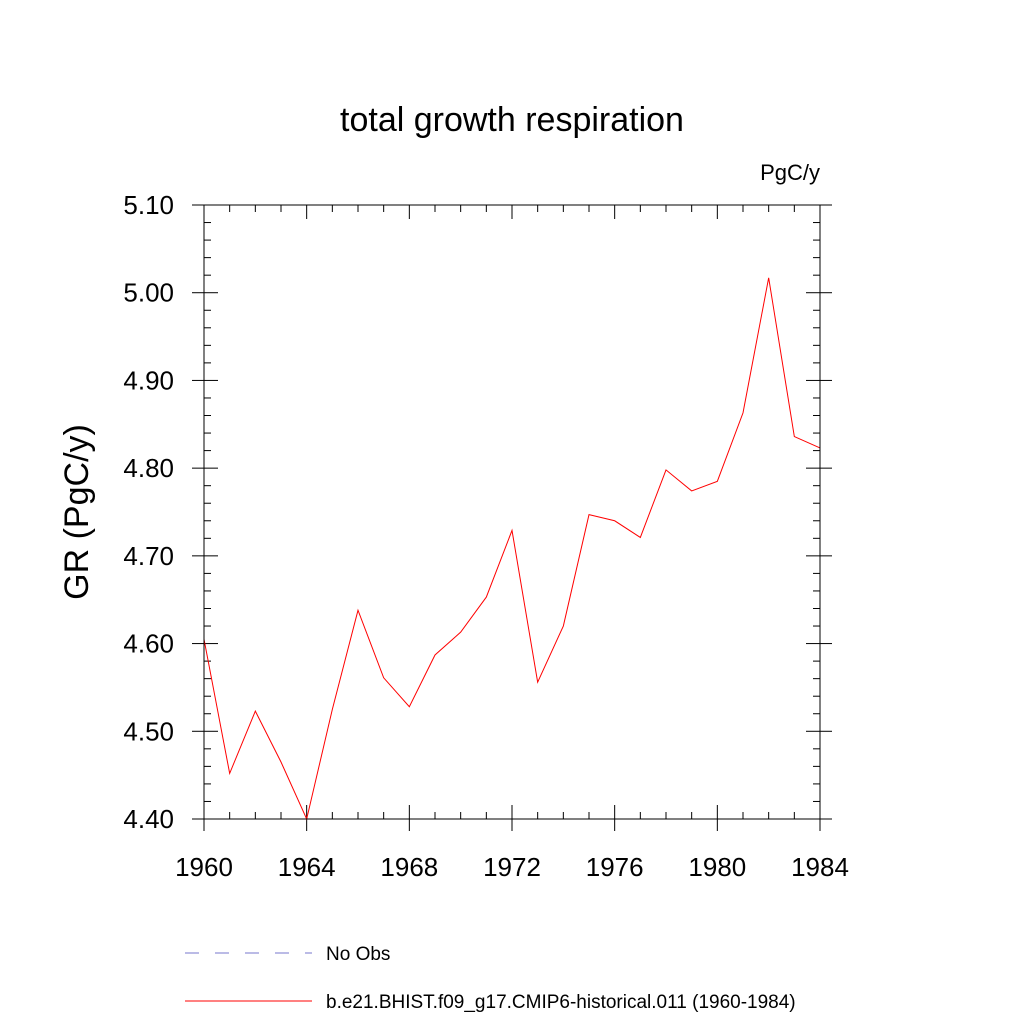  What do you see at coordinates (820, 867) in the screenshot?
I see `x-tick-label: 1984` at bounding box center [820, 867].